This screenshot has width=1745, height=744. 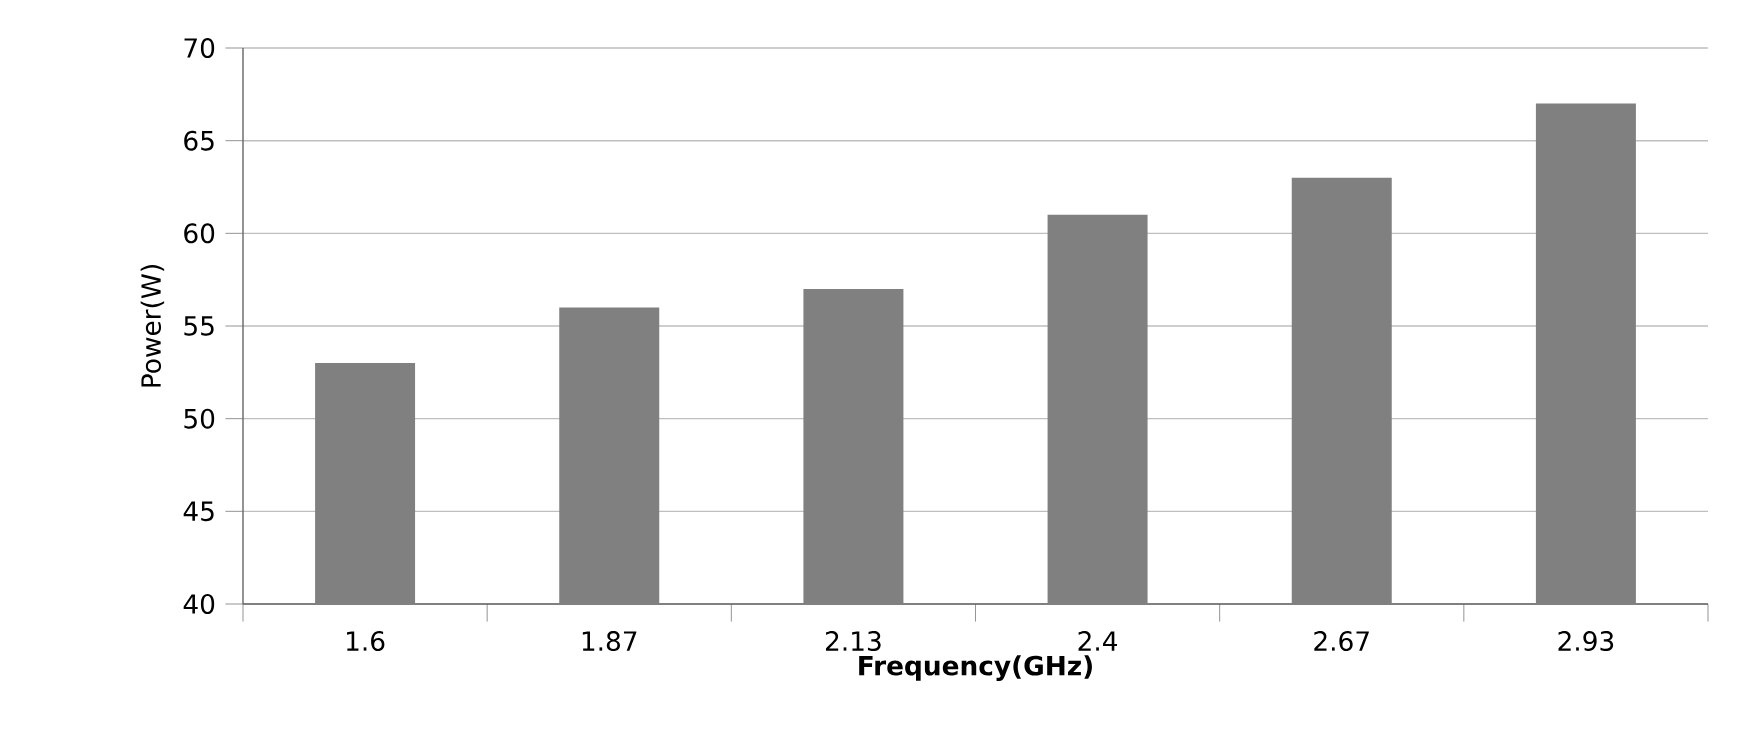 What do you see at coordinates (199, 326) in the screenshot?
I see `y-tick-label: 55` at bounding box center [199, 326].